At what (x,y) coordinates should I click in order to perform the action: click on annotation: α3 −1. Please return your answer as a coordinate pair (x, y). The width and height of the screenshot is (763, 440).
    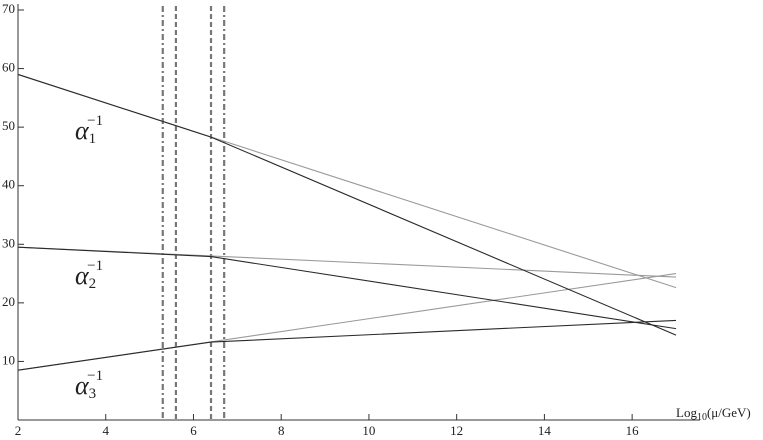
    Looking at the image, I should click on (89, 385).